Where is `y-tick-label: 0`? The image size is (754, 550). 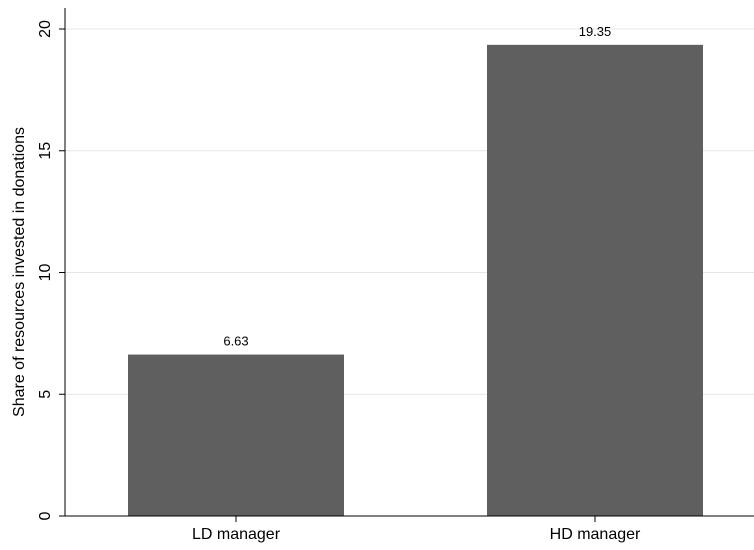
y-tick-label: 0 is located at coordinates (45, 515).